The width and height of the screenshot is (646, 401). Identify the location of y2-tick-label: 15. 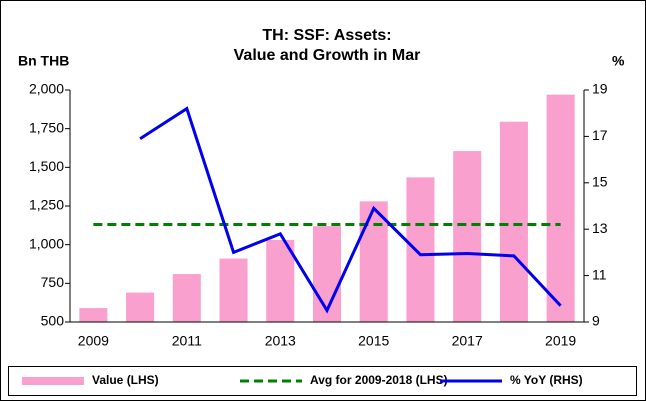
(600, 182).